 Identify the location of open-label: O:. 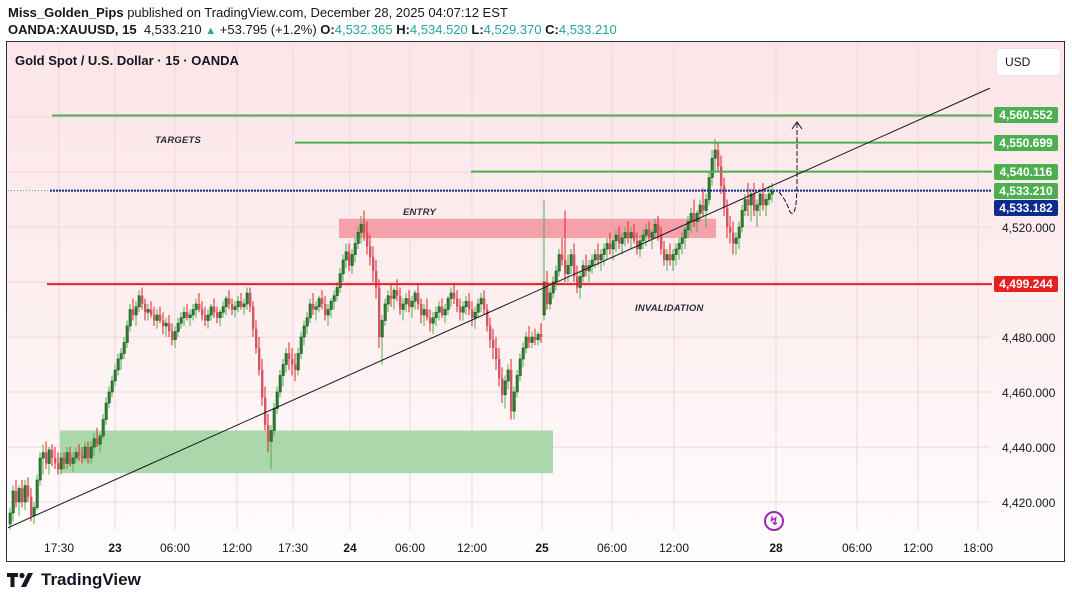
(327, 29).